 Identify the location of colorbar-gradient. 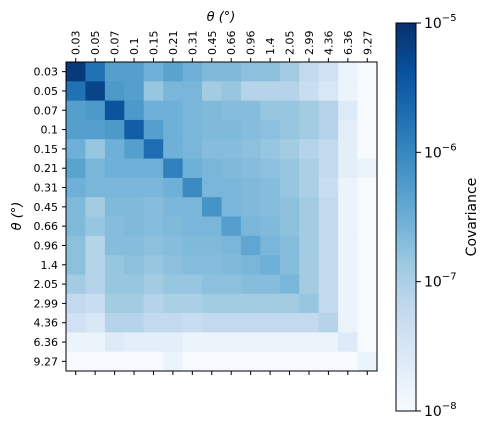
(406, 217).